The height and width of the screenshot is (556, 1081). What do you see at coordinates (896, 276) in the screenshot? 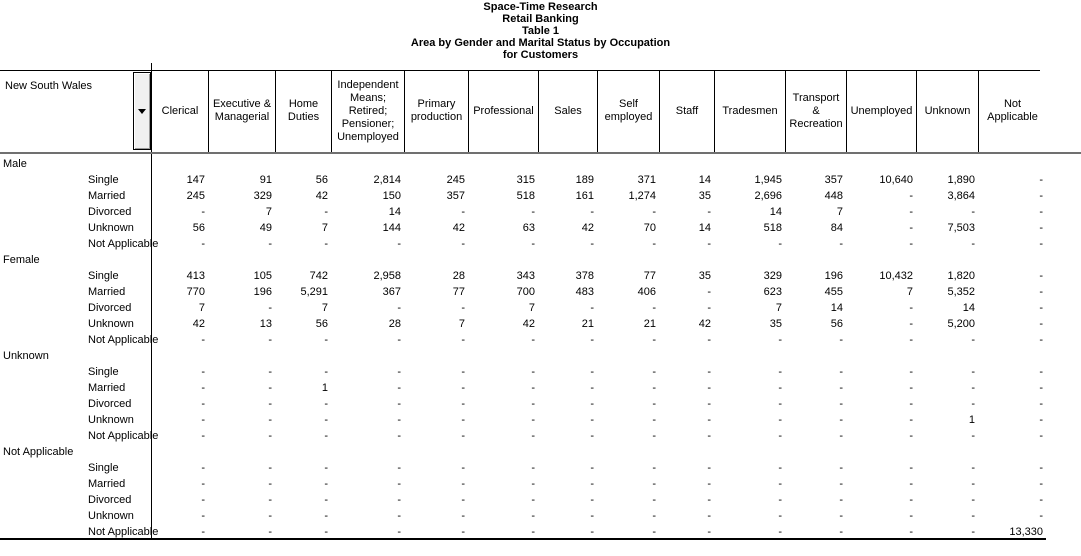
I see `data-cell: 10,432` at bounding box center [896, 276].